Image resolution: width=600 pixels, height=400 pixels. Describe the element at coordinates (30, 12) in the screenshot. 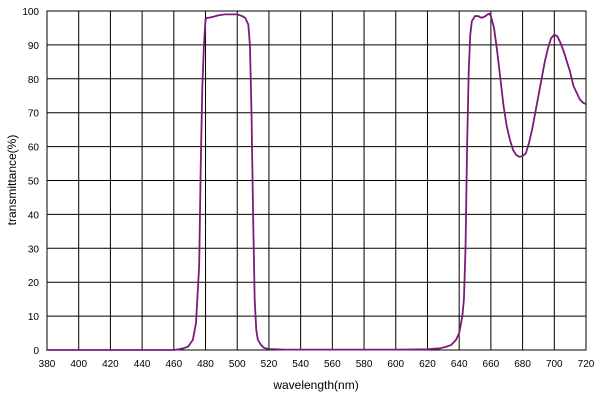

I see `y-tick-label: 100` at that location.